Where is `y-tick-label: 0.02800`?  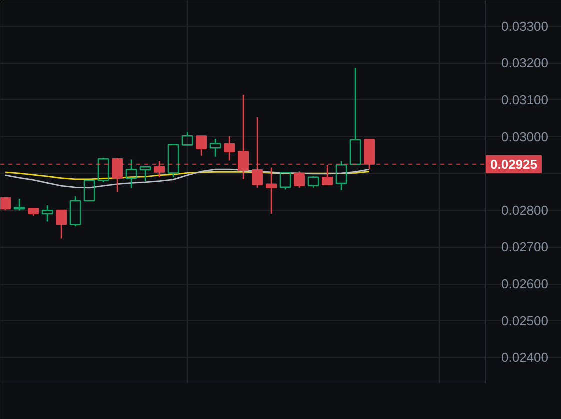 y-tick-label: 0.02800 is located at coordinates (525, 210).